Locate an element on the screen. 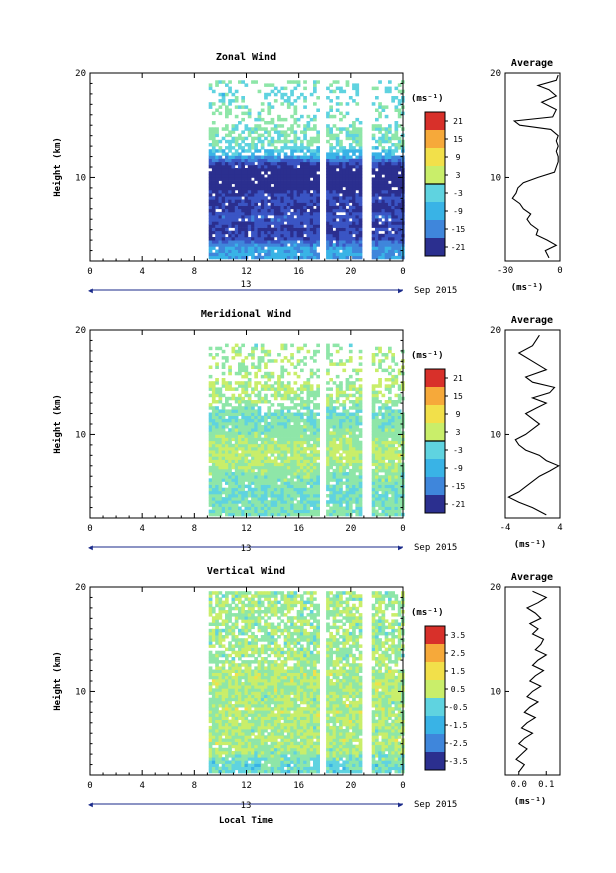 The image size is (616, 873). colorbar-swatch is located at coordinates (435, 468).